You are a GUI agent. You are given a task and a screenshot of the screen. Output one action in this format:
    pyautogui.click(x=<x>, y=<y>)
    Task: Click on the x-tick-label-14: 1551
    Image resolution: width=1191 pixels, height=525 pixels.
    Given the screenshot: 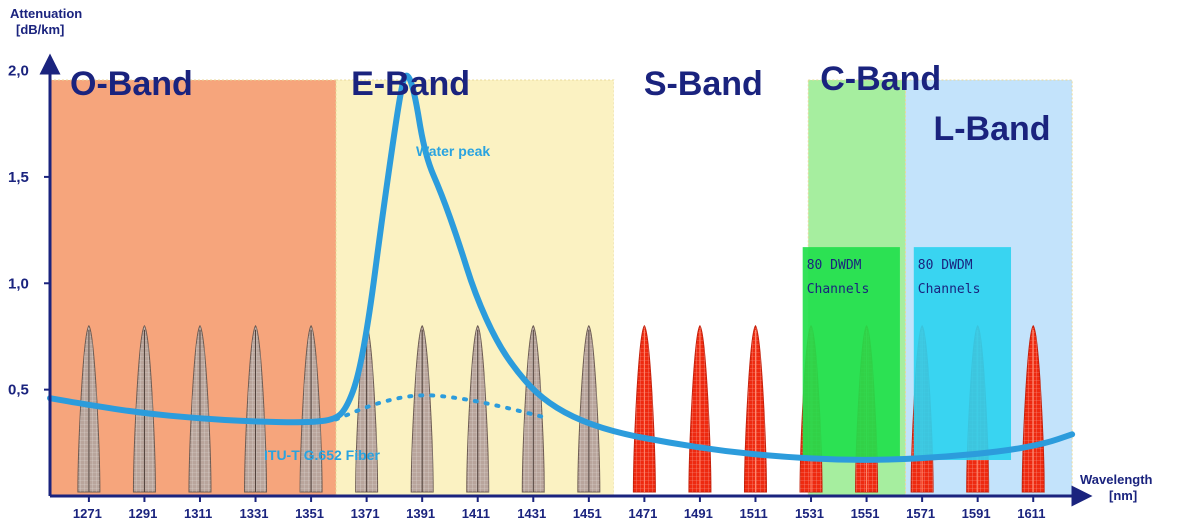 What is the action you would take?
    pyautogui.click(x=865, y=513)
    